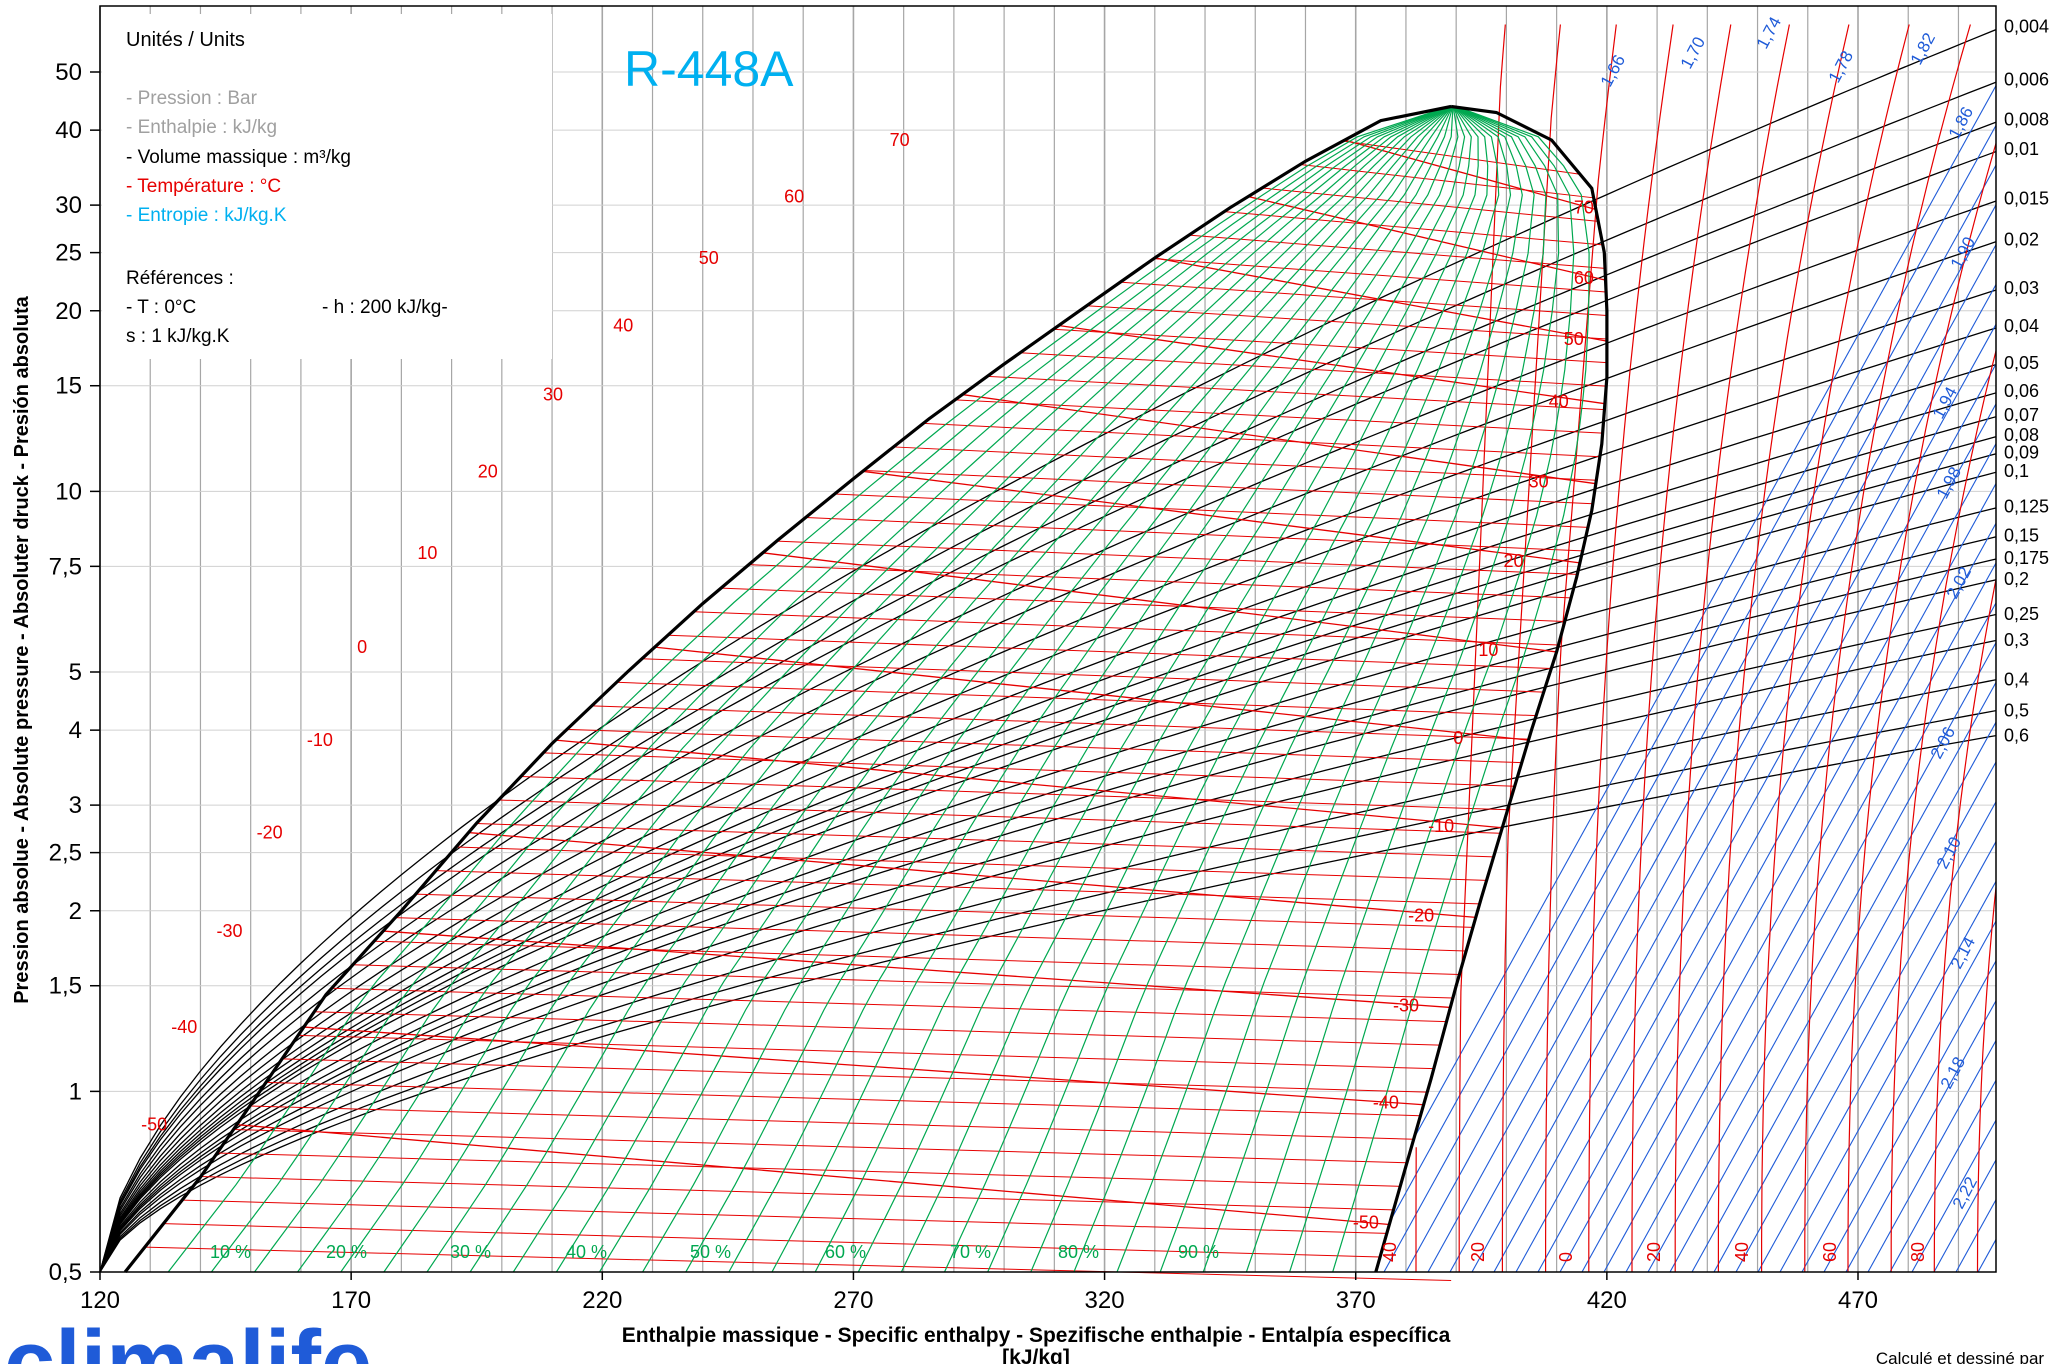  I want to click on y-tick-label: 1,5, so click(65, 986).